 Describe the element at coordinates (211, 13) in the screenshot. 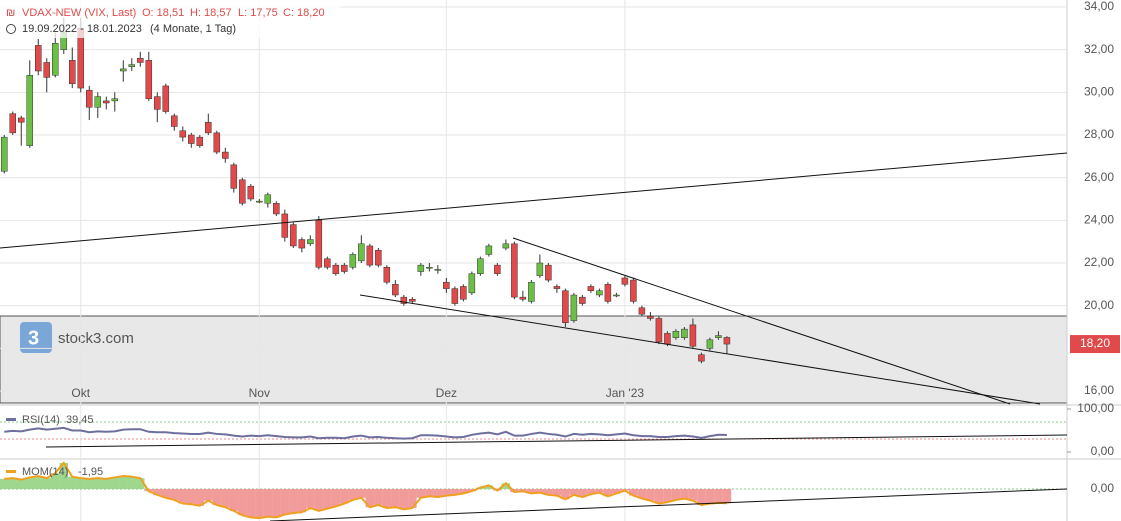

I see `high: H: 18,57` at that location.